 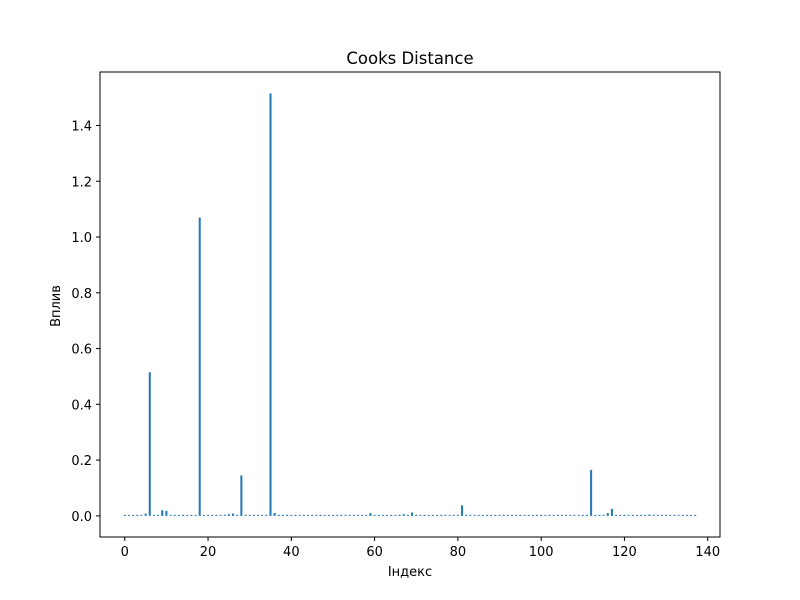 What do you see at coordinates (374, 552) in the screenshot?
I see `x-tick-label: 60` at bounding box center [374, 552].